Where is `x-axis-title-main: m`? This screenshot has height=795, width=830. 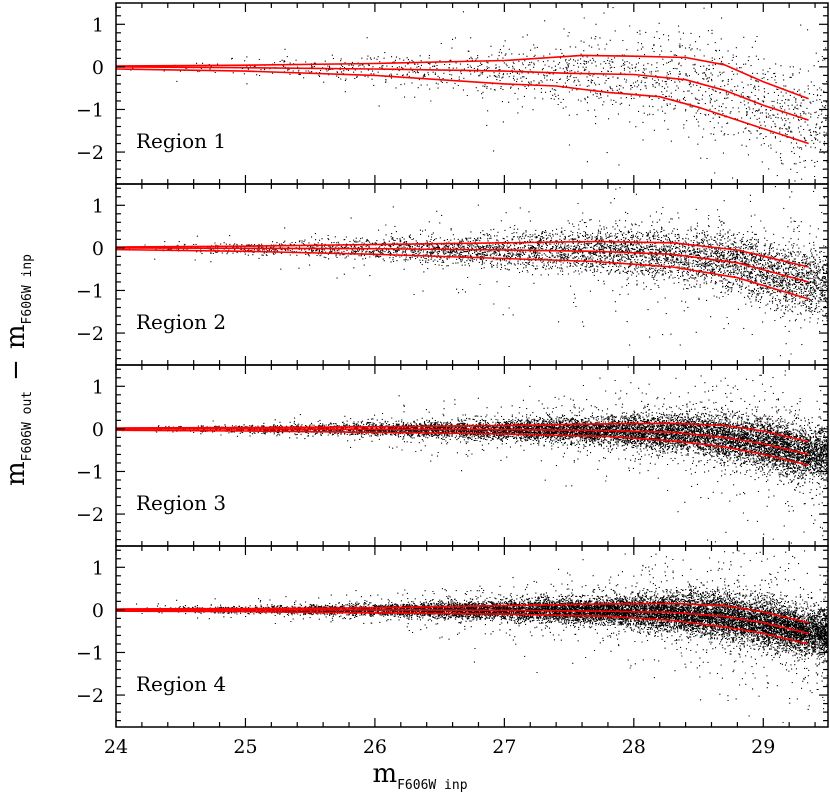 x-axis-title-main: m is located at coordinates (384, 774).